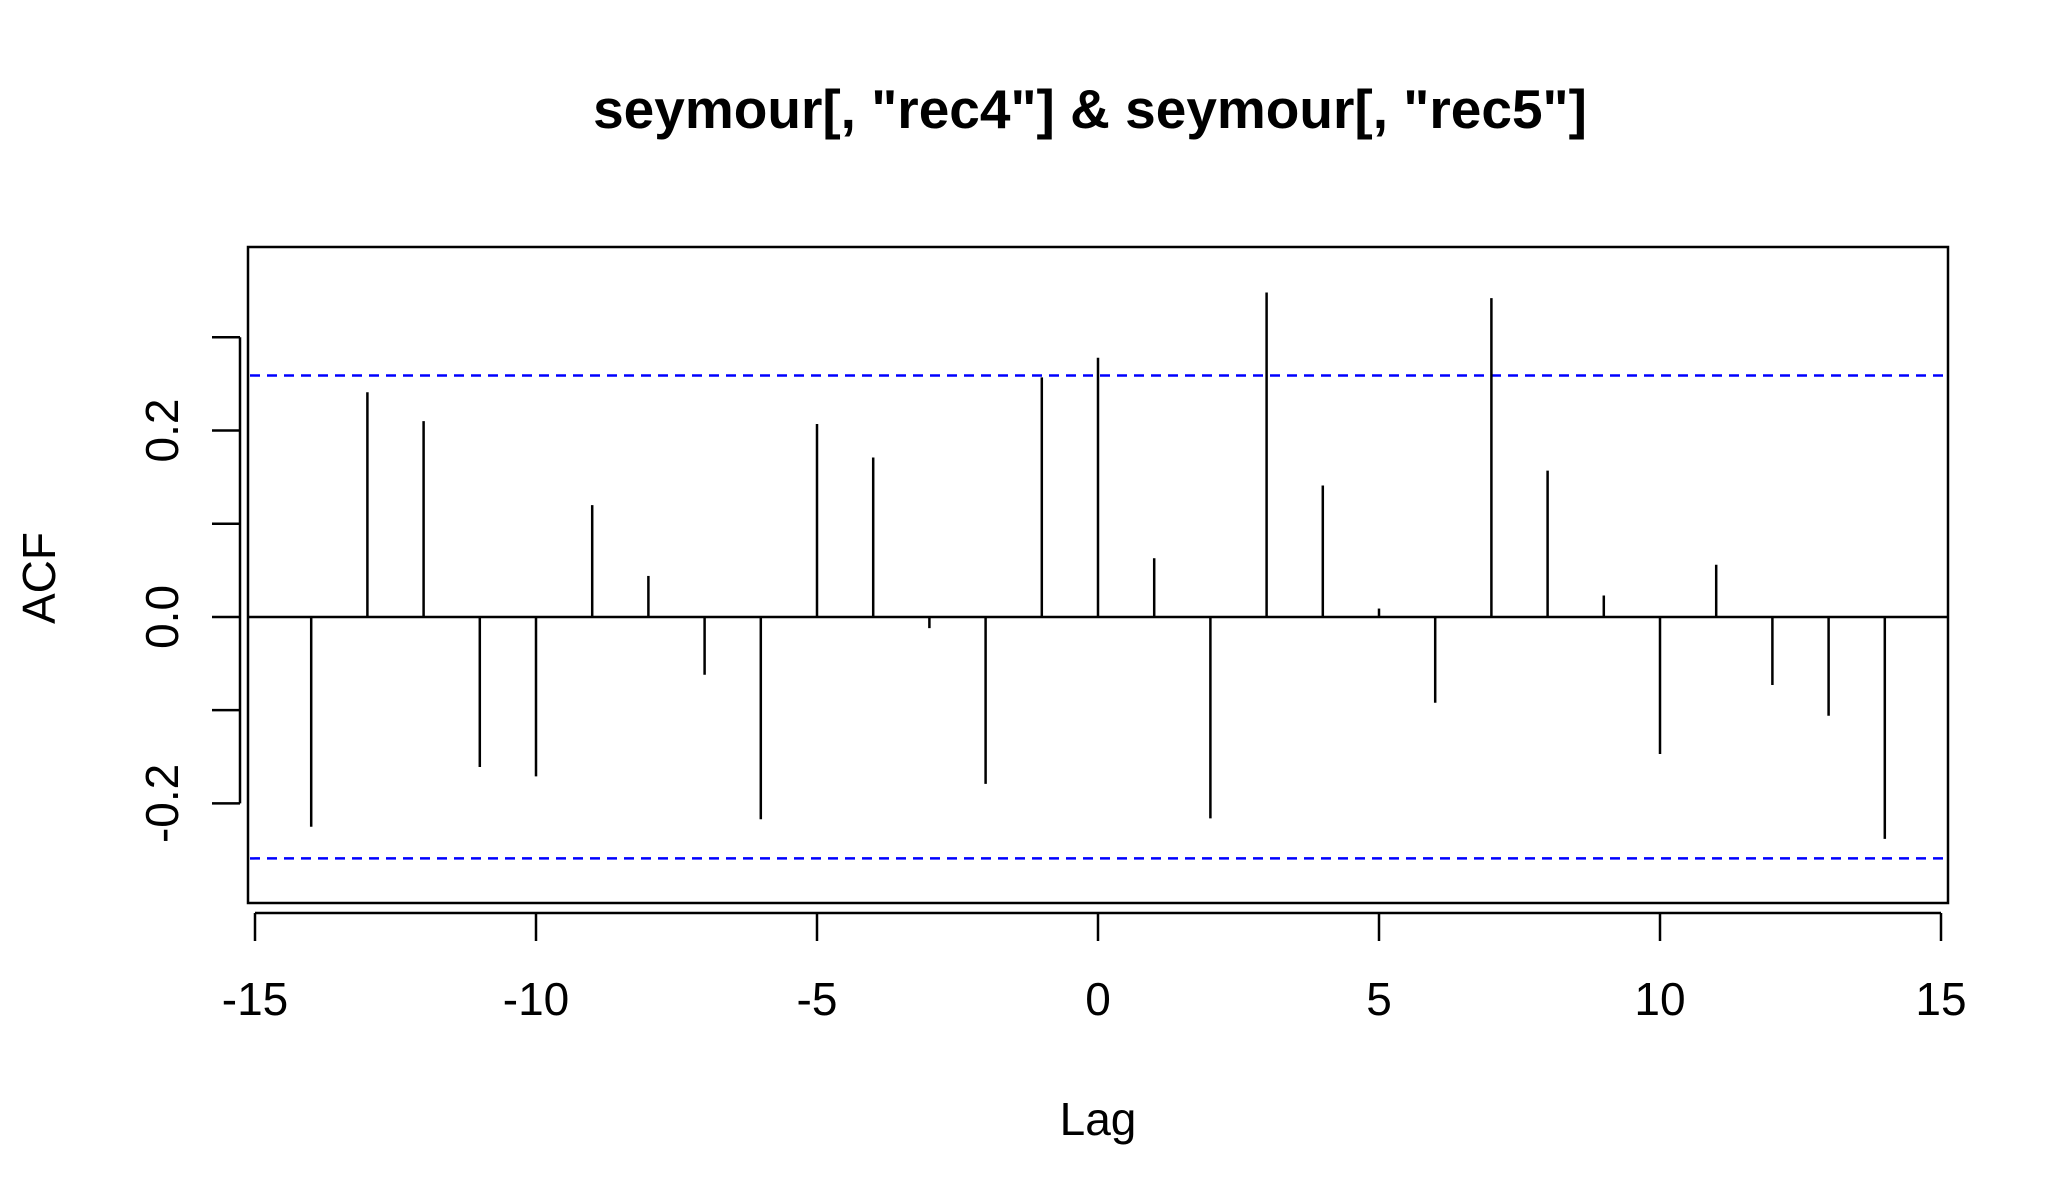 This screenshot has height=1200, width=2049. I want to click on y-tick-label: -0.2, so click(162, 803).